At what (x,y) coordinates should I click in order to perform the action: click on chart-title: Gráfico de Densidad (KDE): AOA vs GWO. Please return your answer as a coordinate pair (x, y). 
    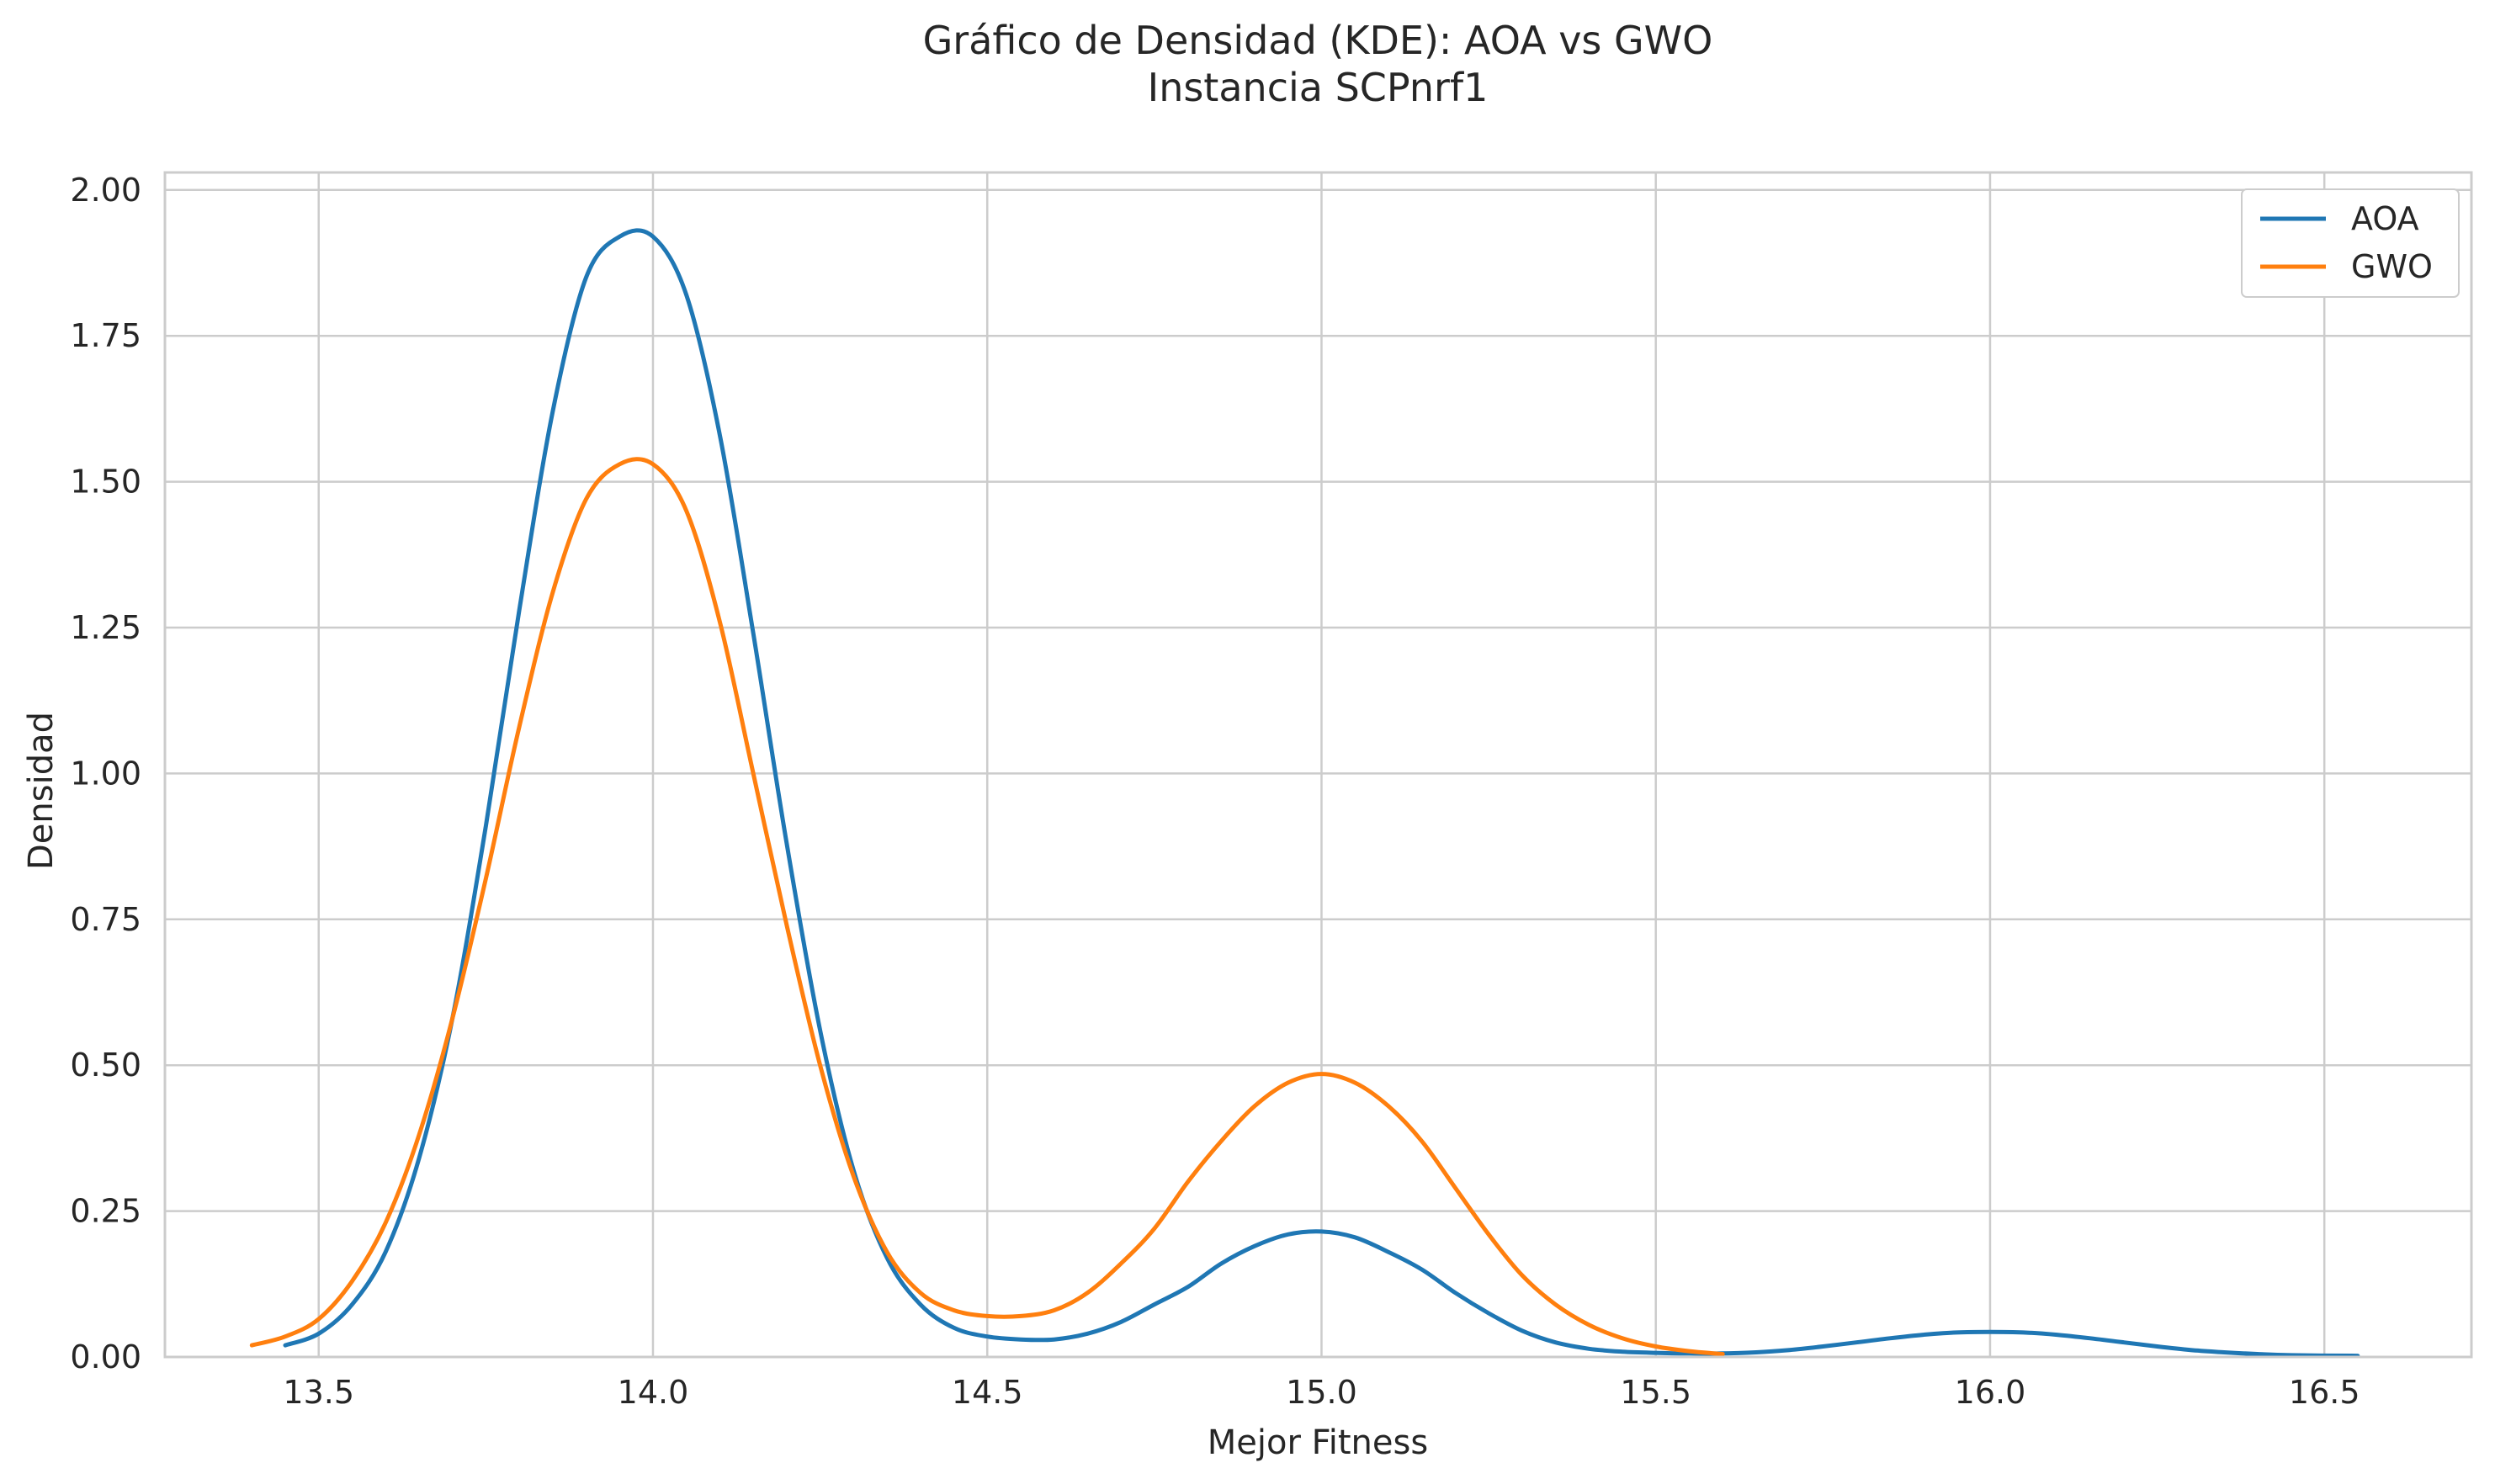
    Looking at the image, I should click on (1318, 40).